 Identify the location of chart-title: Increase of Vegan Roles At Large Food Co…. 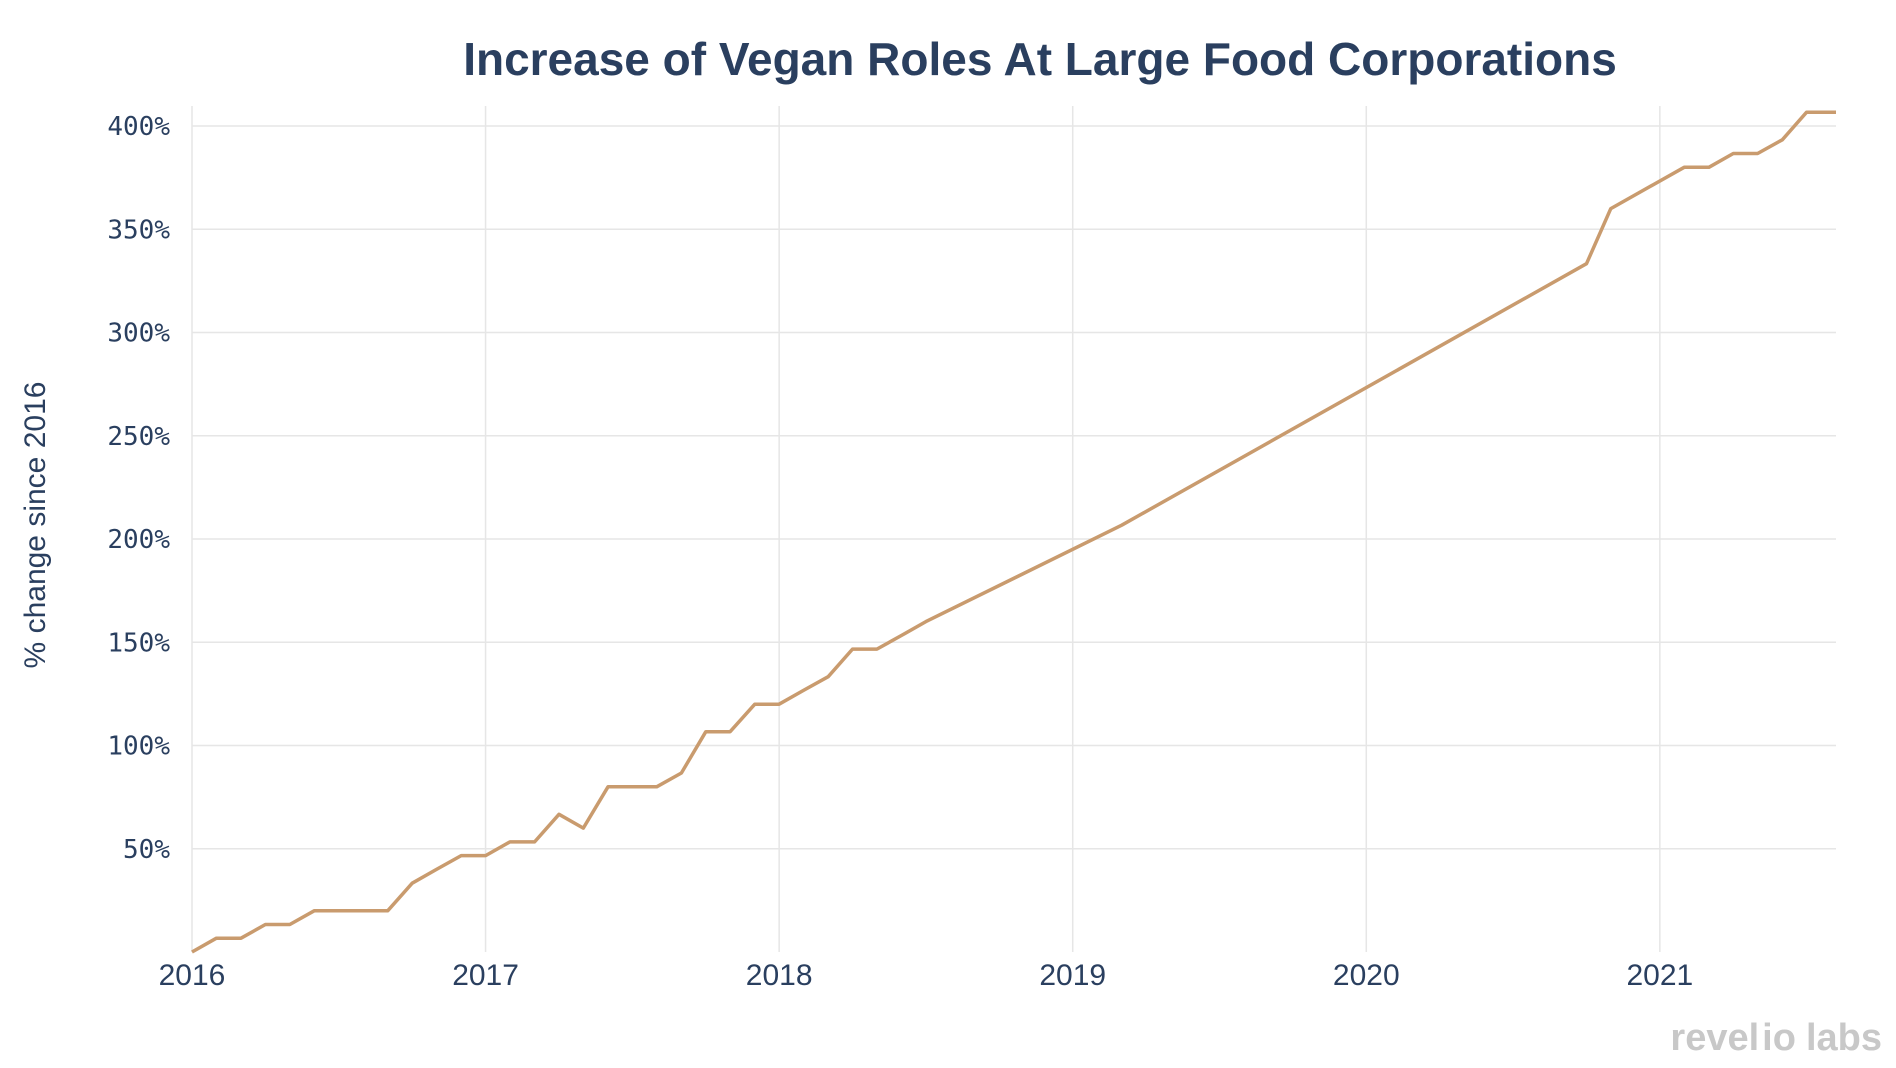
(1040, 59).